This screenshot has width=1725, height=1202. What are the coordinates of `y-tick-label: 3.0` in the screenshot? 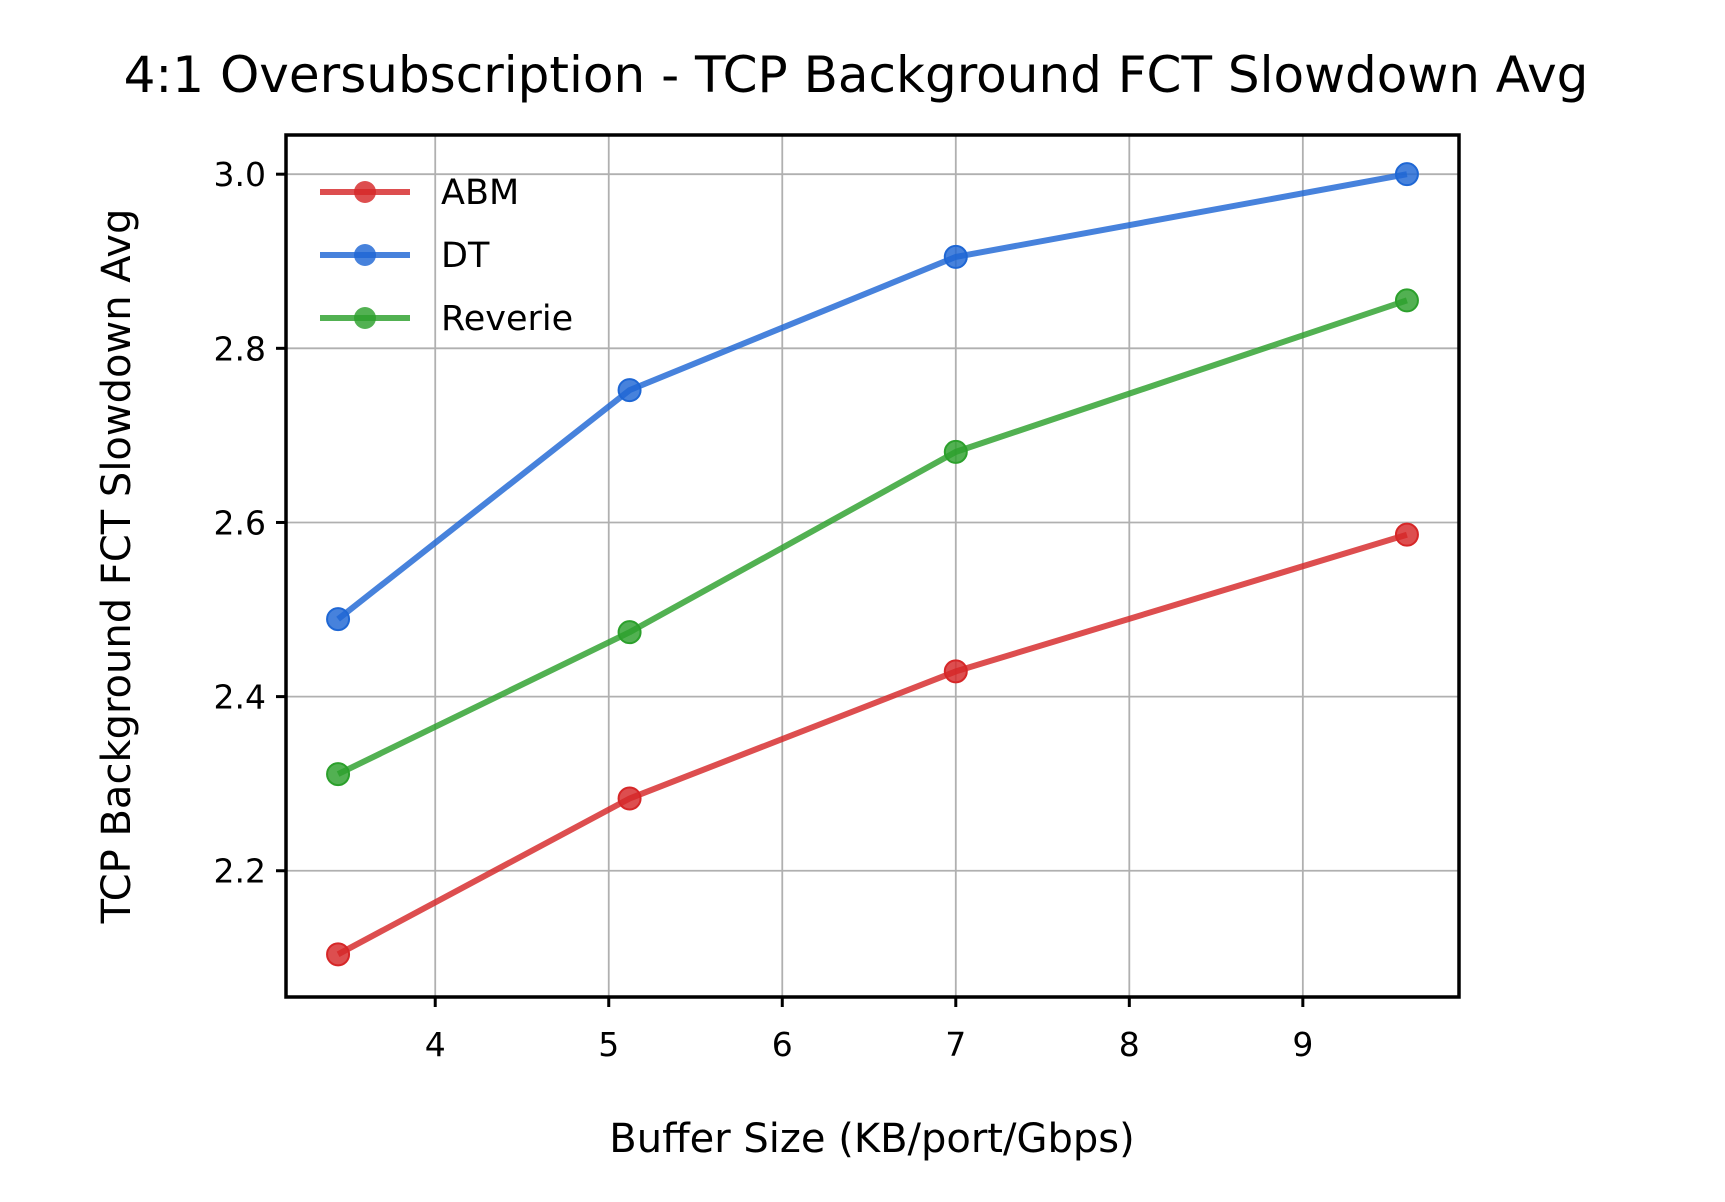 It's located at (240, 174).